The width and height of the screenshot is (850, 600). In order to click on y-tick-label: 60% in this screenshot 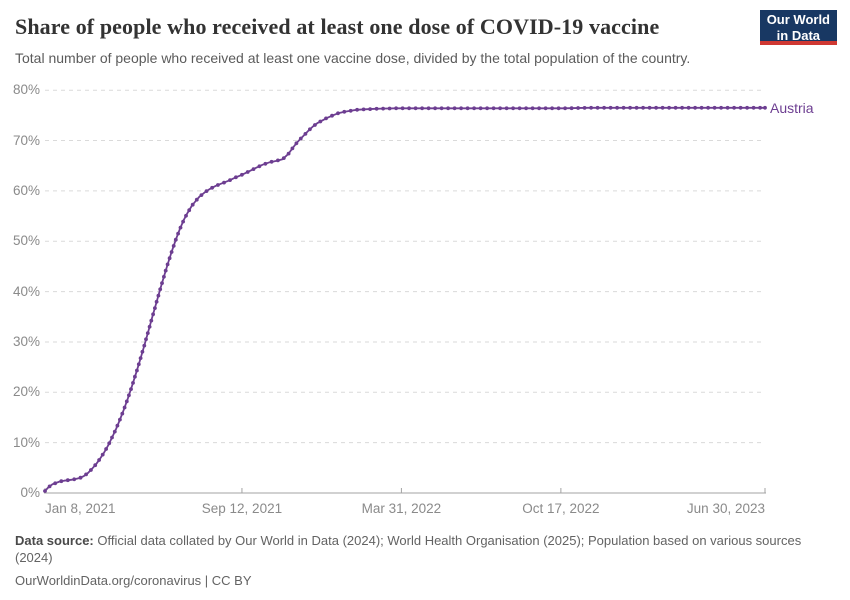, I will do `click(26, 190)`.